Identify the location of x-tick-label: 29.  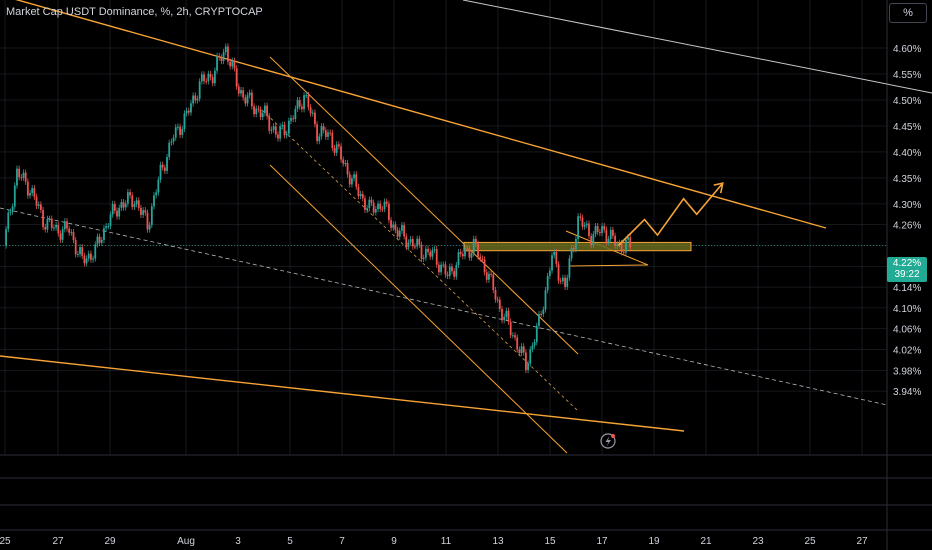
(110, 541).